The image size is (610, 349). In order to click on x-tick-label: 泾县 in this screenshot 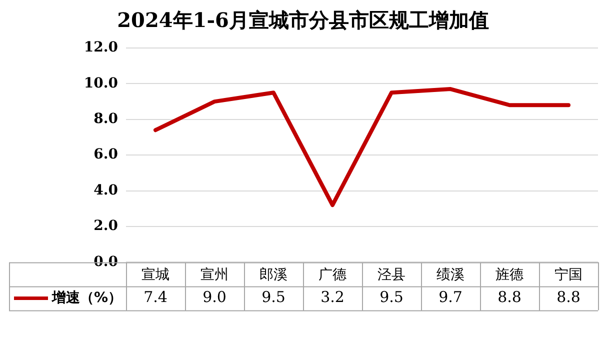, I will do `click(392, 275)`.